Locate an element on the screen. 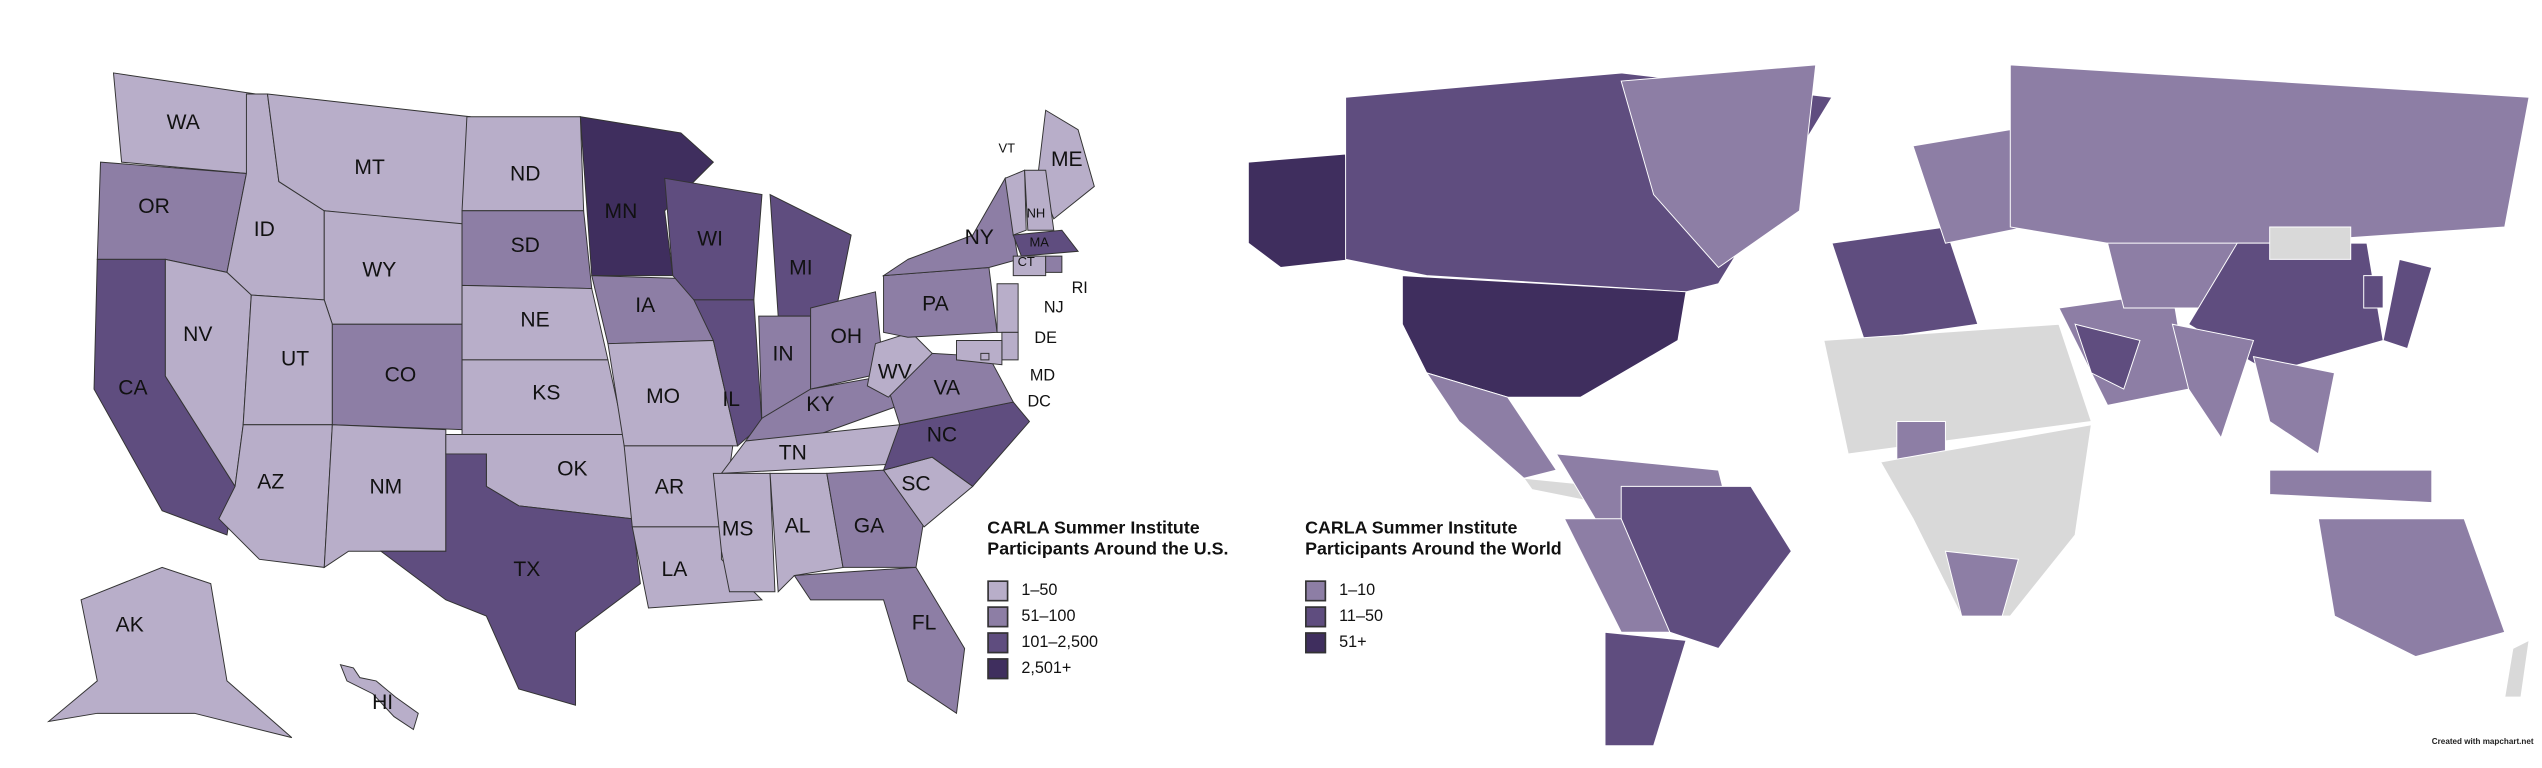 The height and width of the screenshot is (768, 2542). state-label: OR is located at coordinates (154, 206).